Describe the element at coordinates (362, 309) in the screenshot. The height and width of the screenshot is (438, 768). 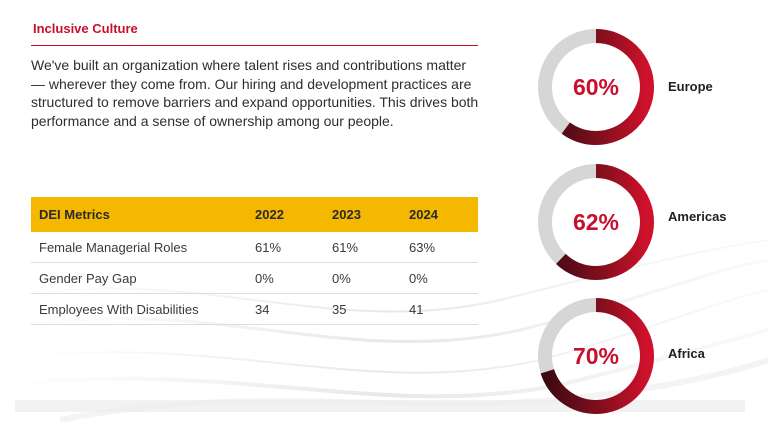
I see `cell-value: 35` at that location.